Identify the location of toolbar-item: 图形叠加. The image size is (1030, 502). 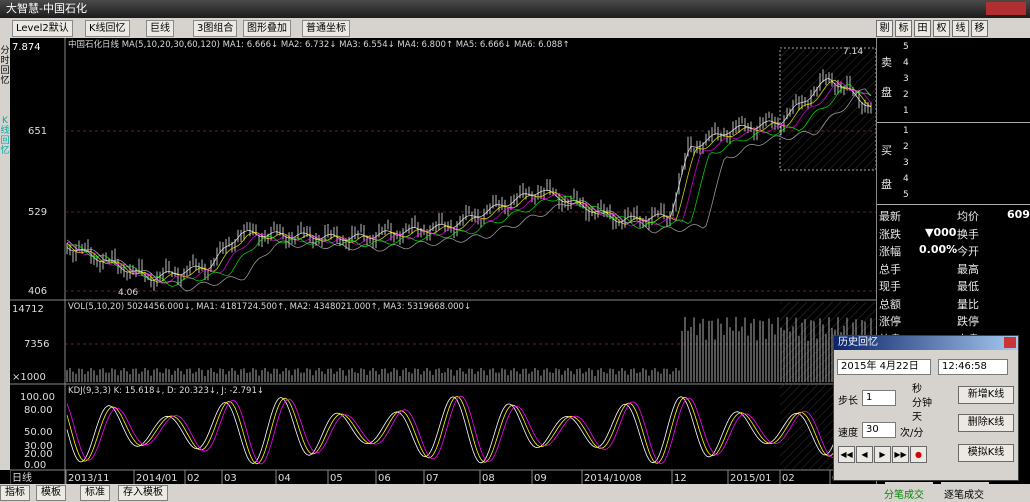
(267, 28).